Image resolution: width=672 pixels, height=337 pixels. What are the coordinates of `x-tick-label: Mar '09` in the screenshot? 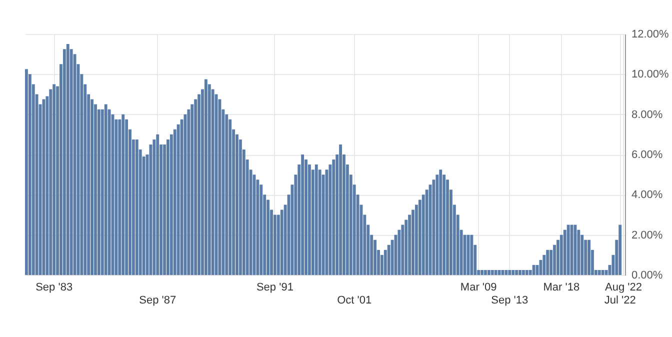 It's located at (478, 288).